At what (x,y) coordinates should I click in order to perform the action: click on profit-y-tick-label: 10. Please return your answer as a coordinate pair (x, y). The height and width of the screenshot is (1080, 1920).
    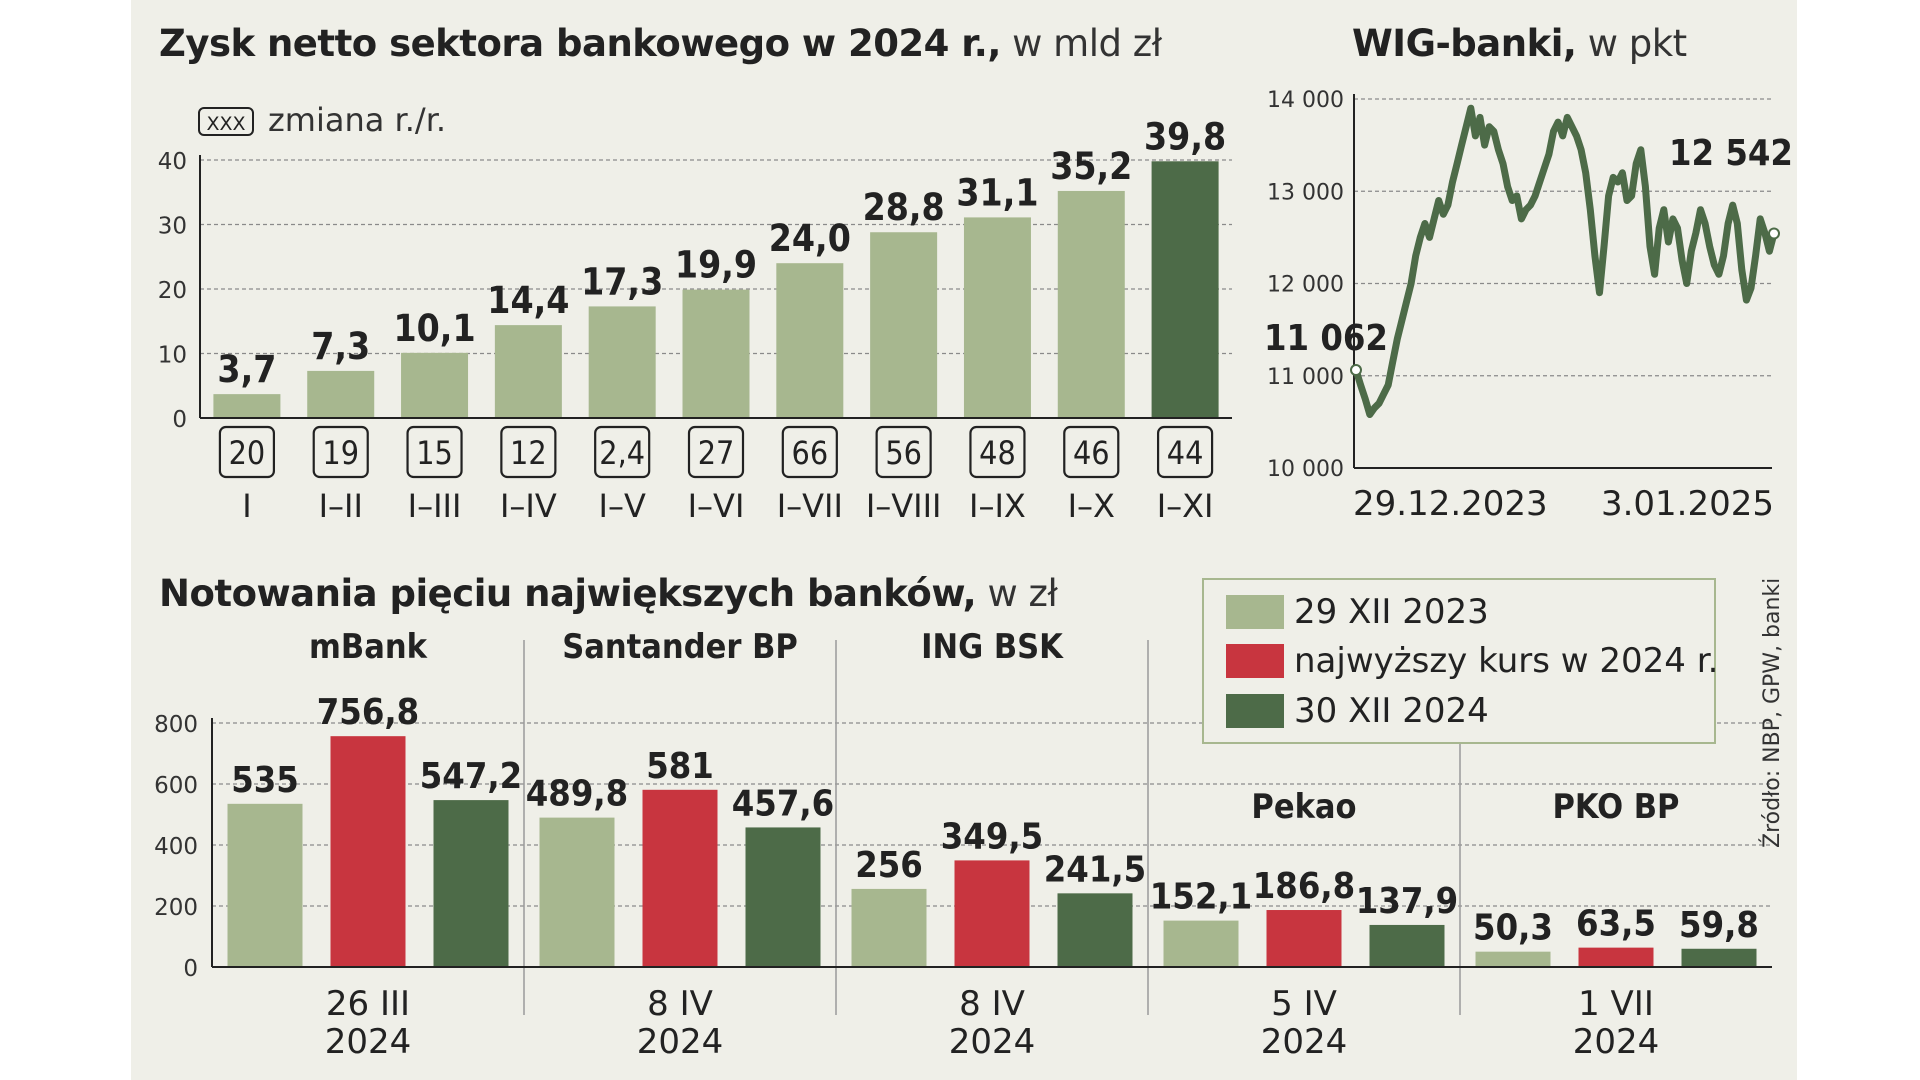
    Looking at the image, I should click on (172, 356).